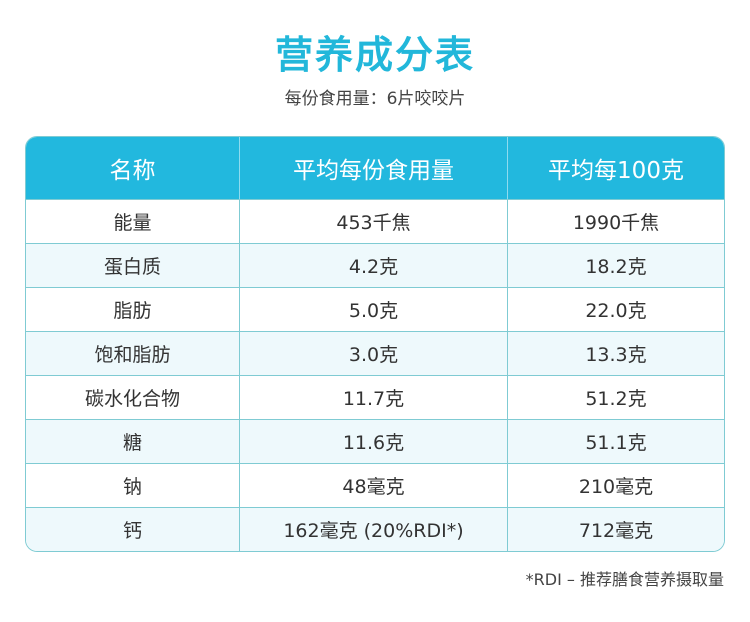 This screenshot has height=622, width=750. I want to click on per-serving-value: 48毫克, so click(374, 485).